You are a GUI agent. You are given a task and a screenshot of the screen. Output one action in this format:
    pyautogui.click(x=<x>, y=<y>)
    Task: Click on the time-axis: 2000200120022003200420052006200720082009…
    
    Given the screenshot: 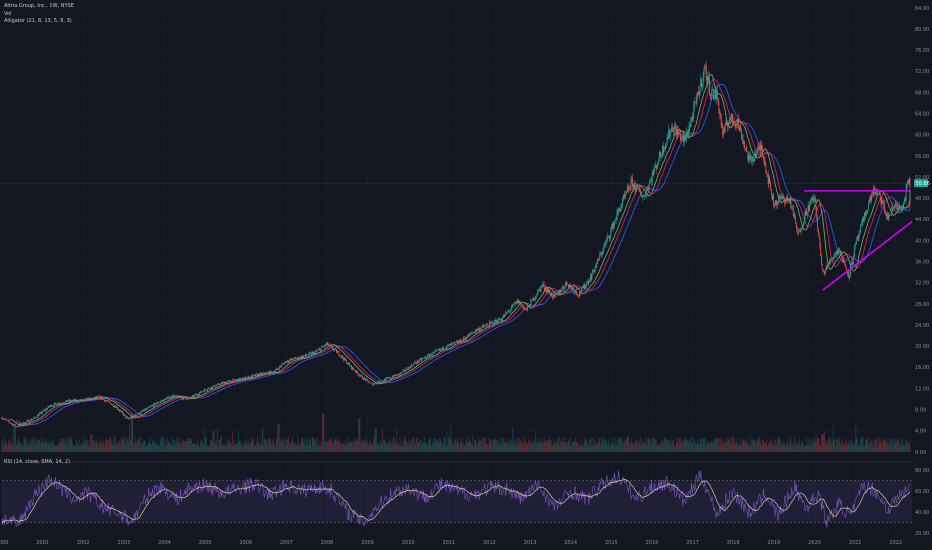 What is the action you would take?
    pyautogui.click(x=451, y=543)
    